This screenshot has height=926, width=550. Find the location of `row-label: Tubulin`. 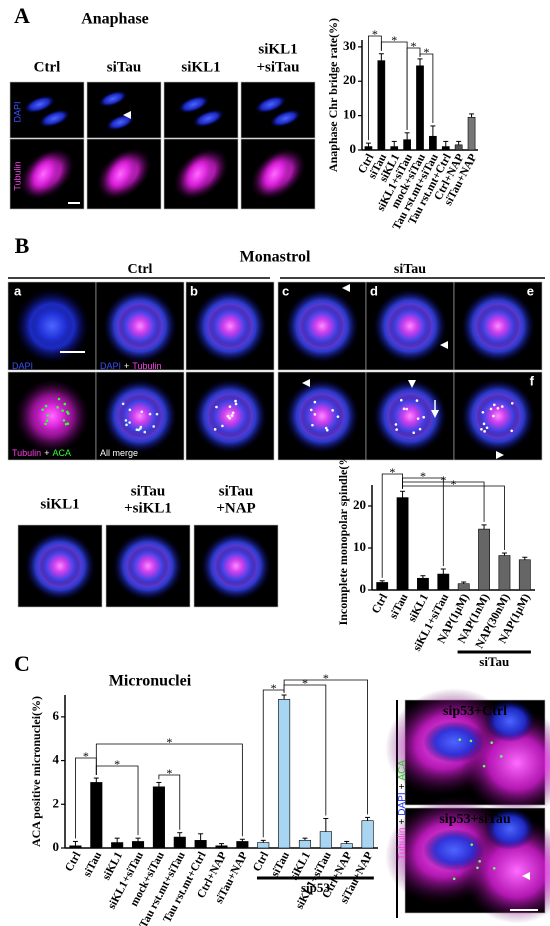

row-label: Tubulin is located at coordinates (17, 175).